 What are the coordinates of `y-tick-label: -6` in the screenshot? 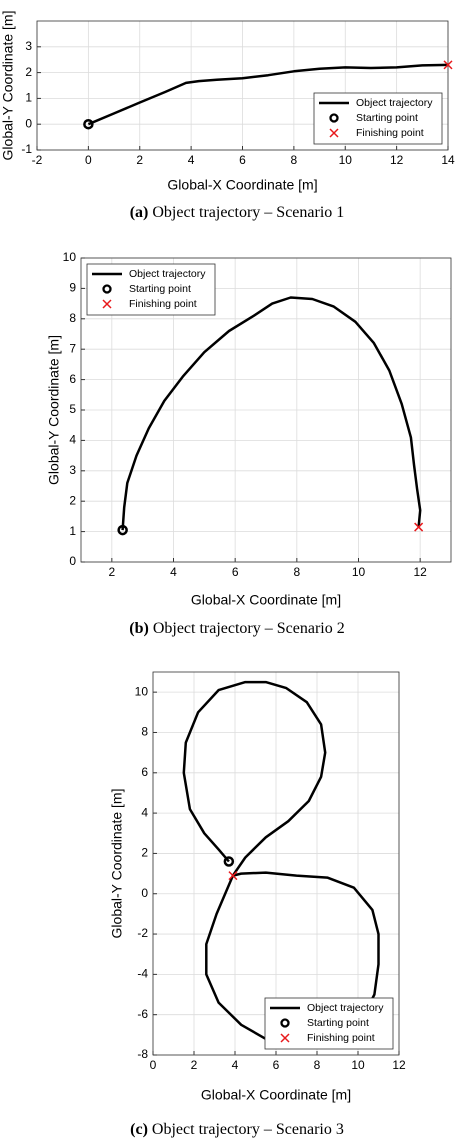 It's located at (142, 1014).